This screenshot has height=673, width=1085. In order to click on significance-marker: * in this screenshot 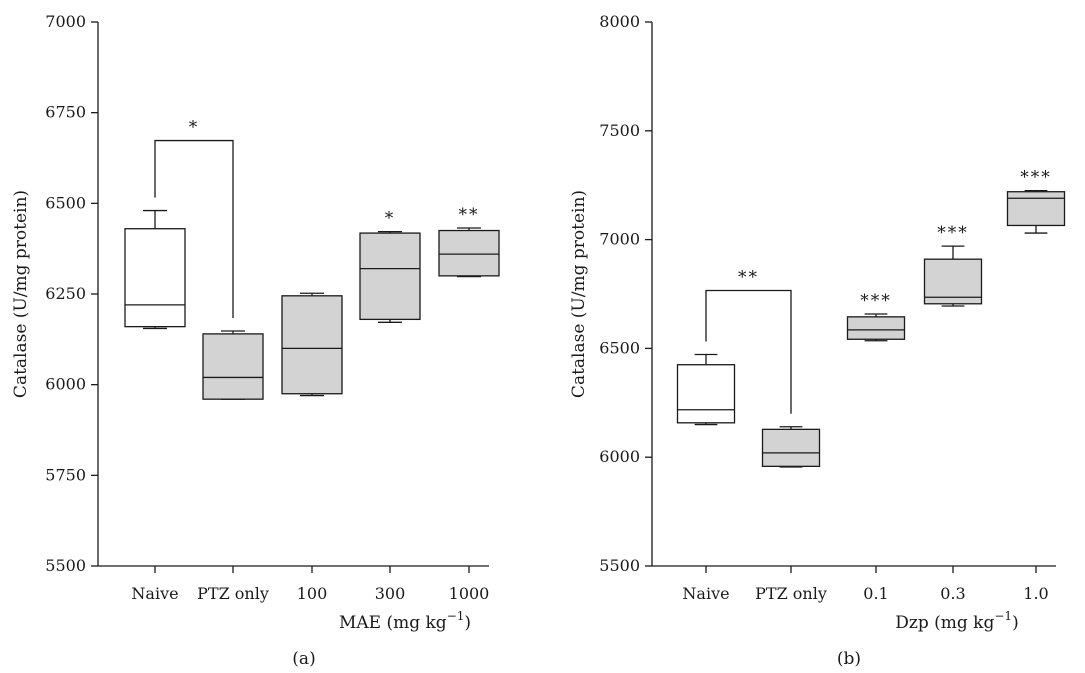, I will do `click(390, 219)`.